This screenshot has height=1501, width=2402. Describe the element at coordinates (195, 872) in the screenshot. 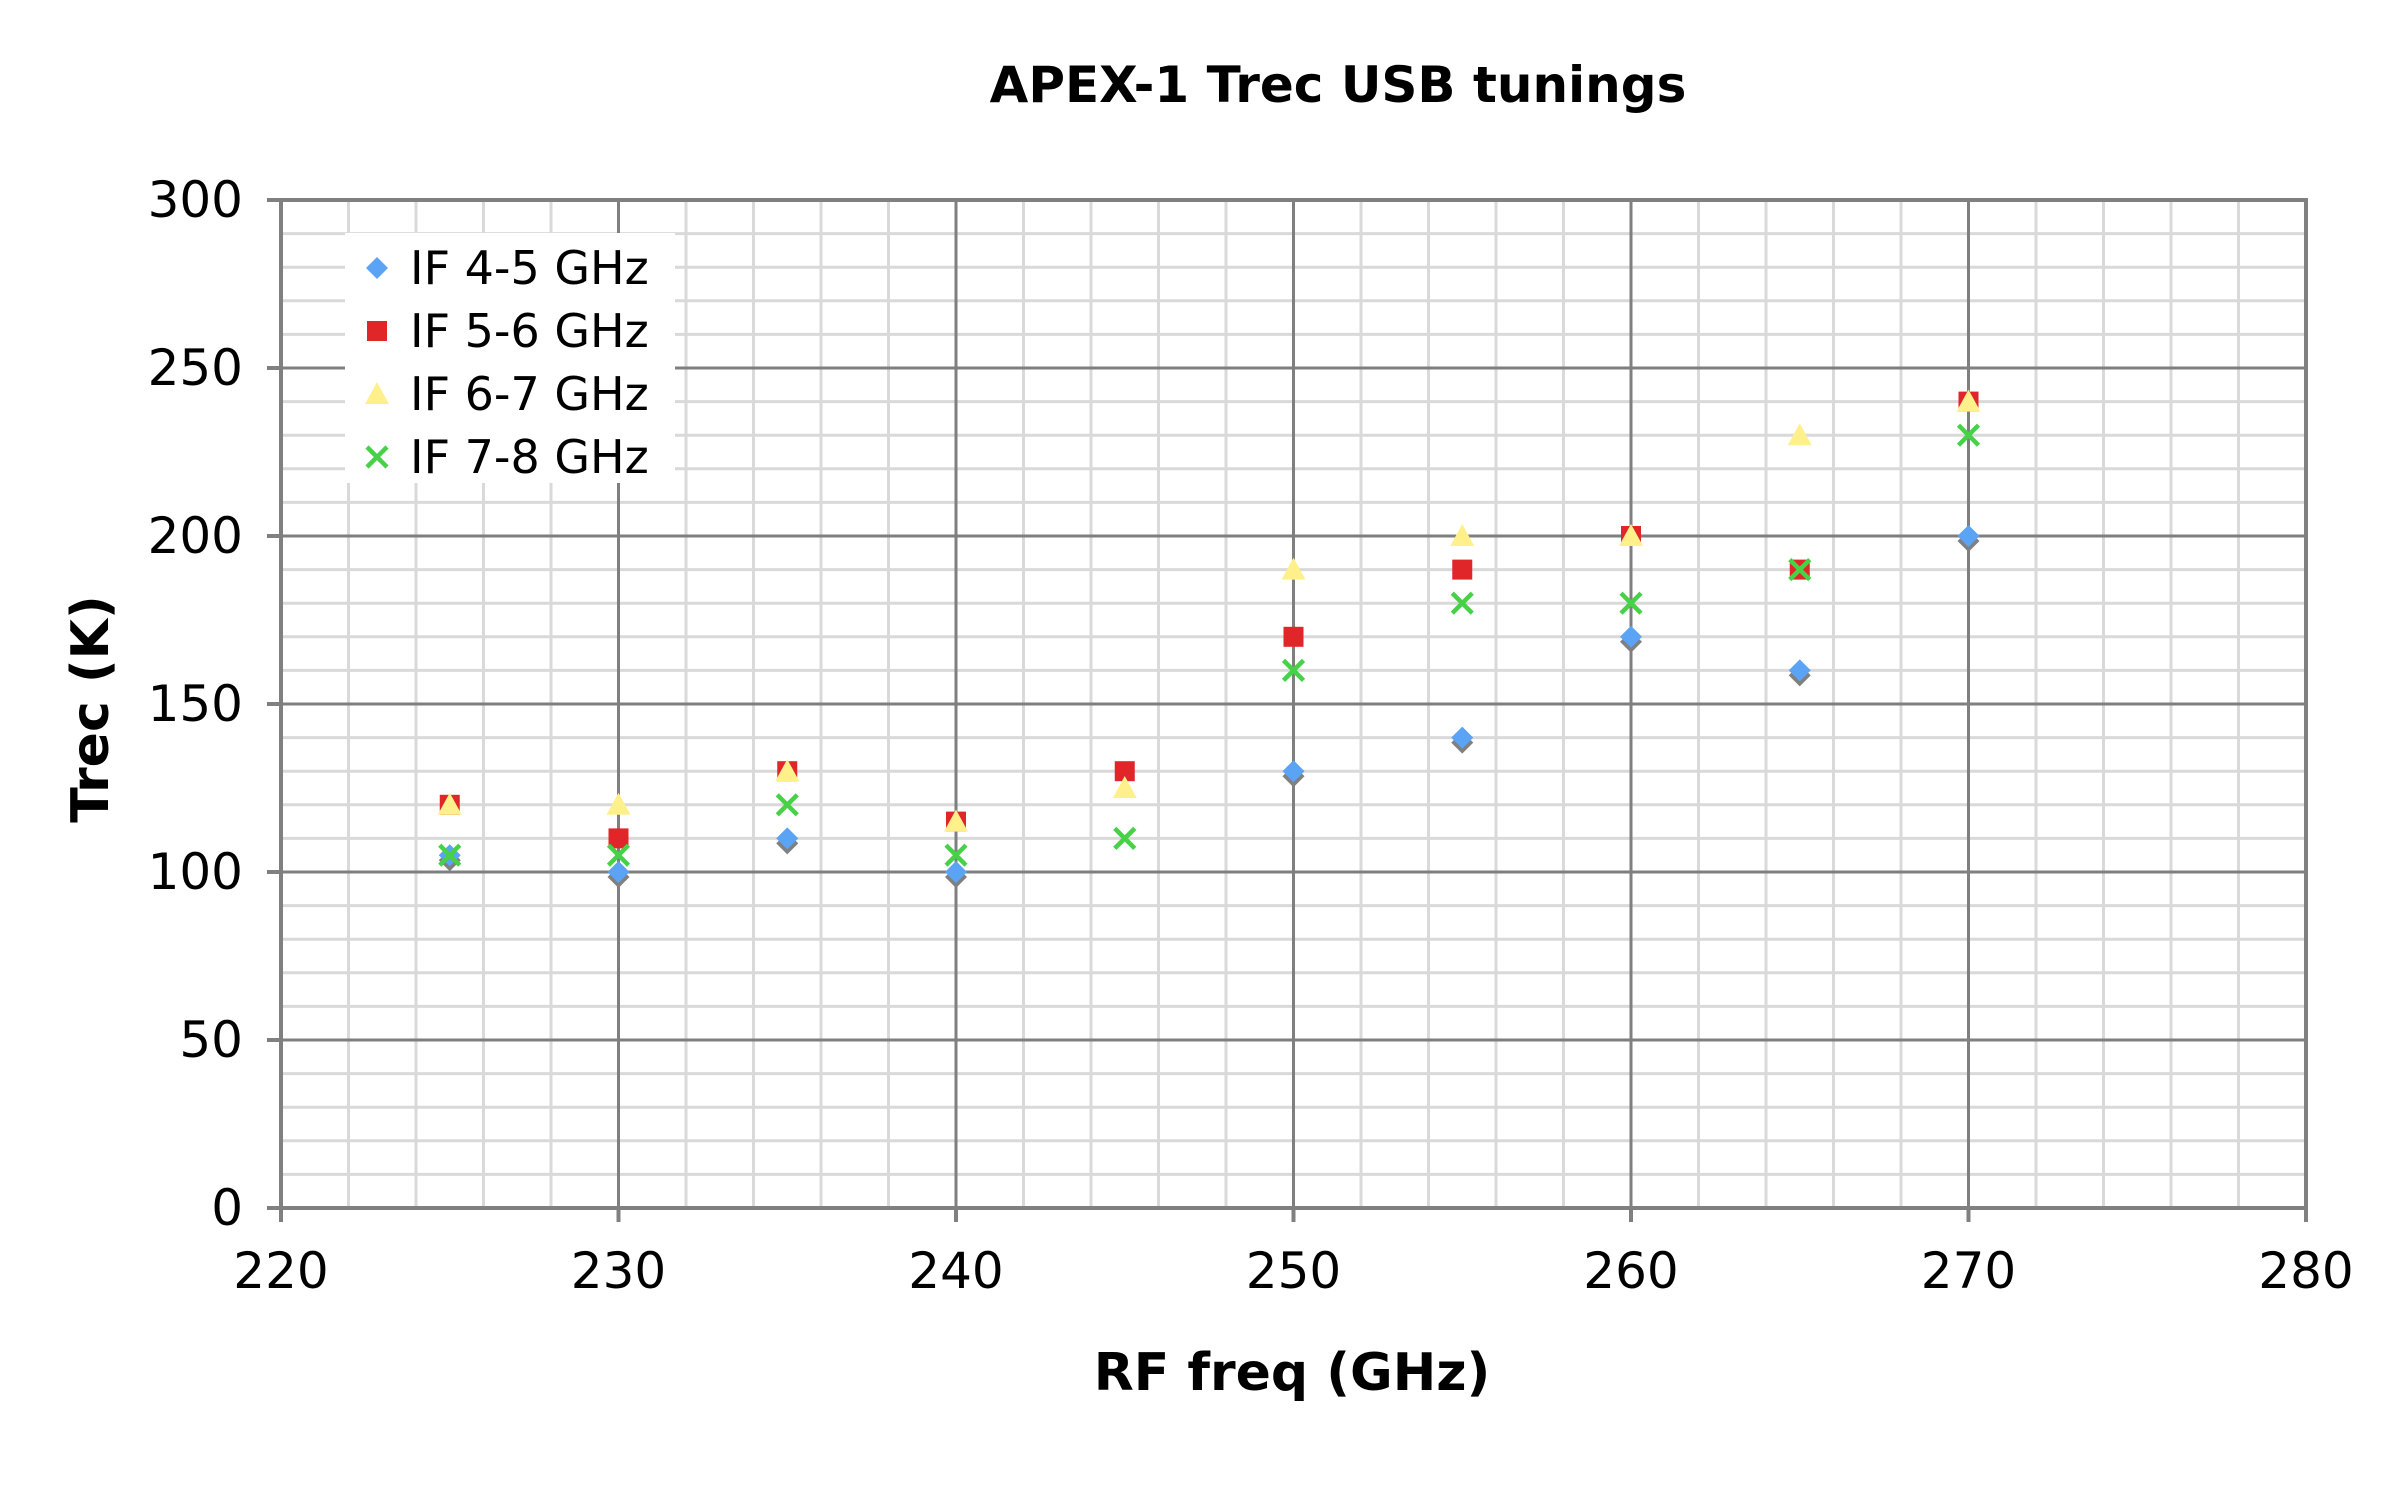

I see `y-tick-label: 100` at that location.